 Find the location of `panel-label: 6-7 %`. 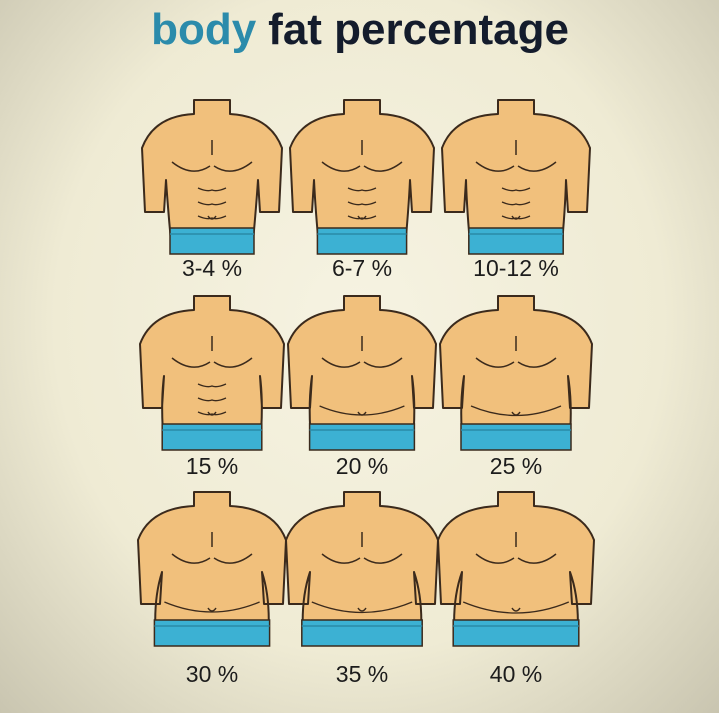

panel-label: 6-7 % is located at coordinates (362, 268).